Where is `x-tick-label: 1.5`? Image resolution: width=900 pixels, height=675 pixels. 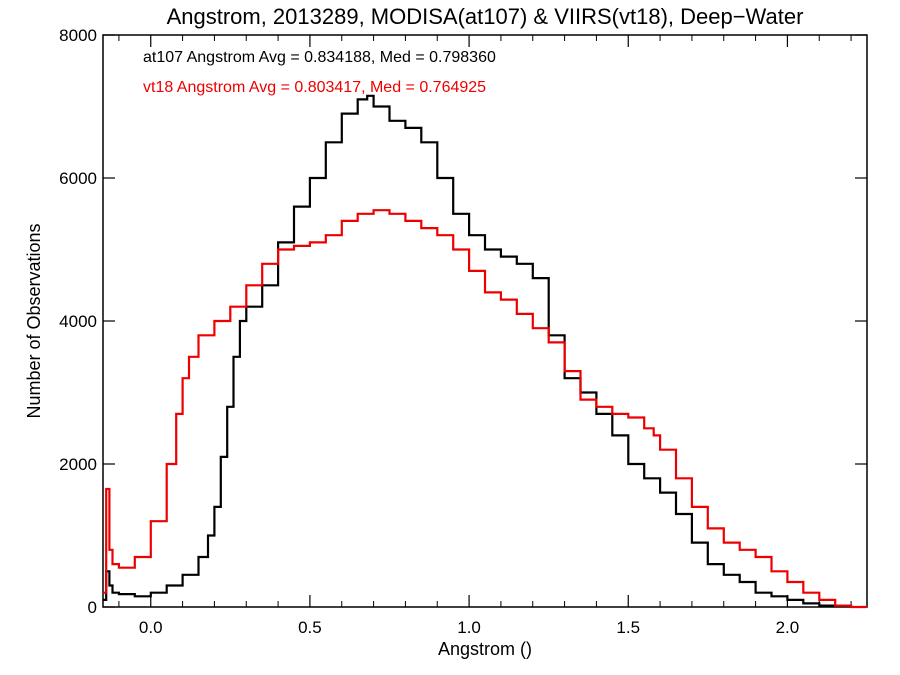 x-tick-label: 1.5 is located at coordinates (628, 627).